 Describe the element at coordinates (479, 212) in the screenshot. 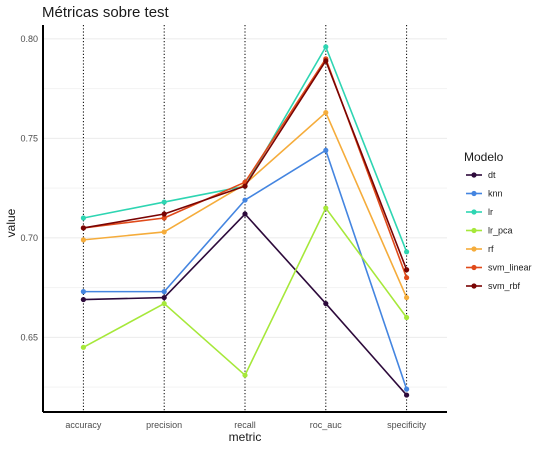

I see `legend-item-lr: lr` at that location.